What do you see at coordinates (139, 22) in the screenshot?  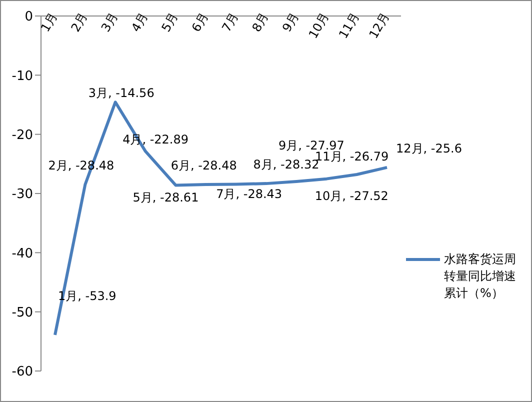 I see `x-tick-label: 4月` at bounding box center [139, 22].